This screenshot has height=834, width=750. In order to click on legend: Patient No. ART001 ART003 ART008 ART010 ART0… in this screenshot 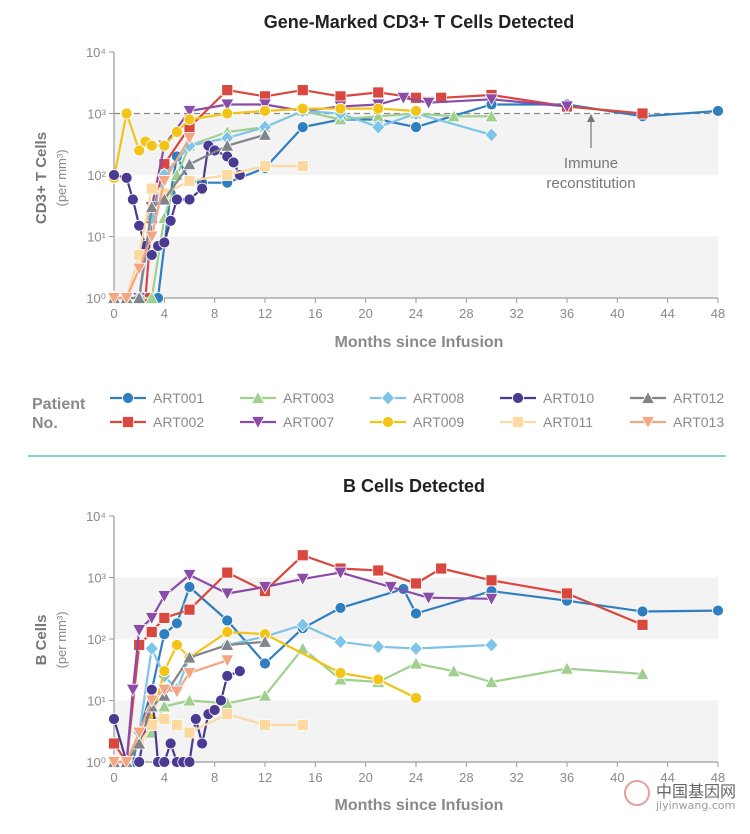, I will do `click(378, 411)`.